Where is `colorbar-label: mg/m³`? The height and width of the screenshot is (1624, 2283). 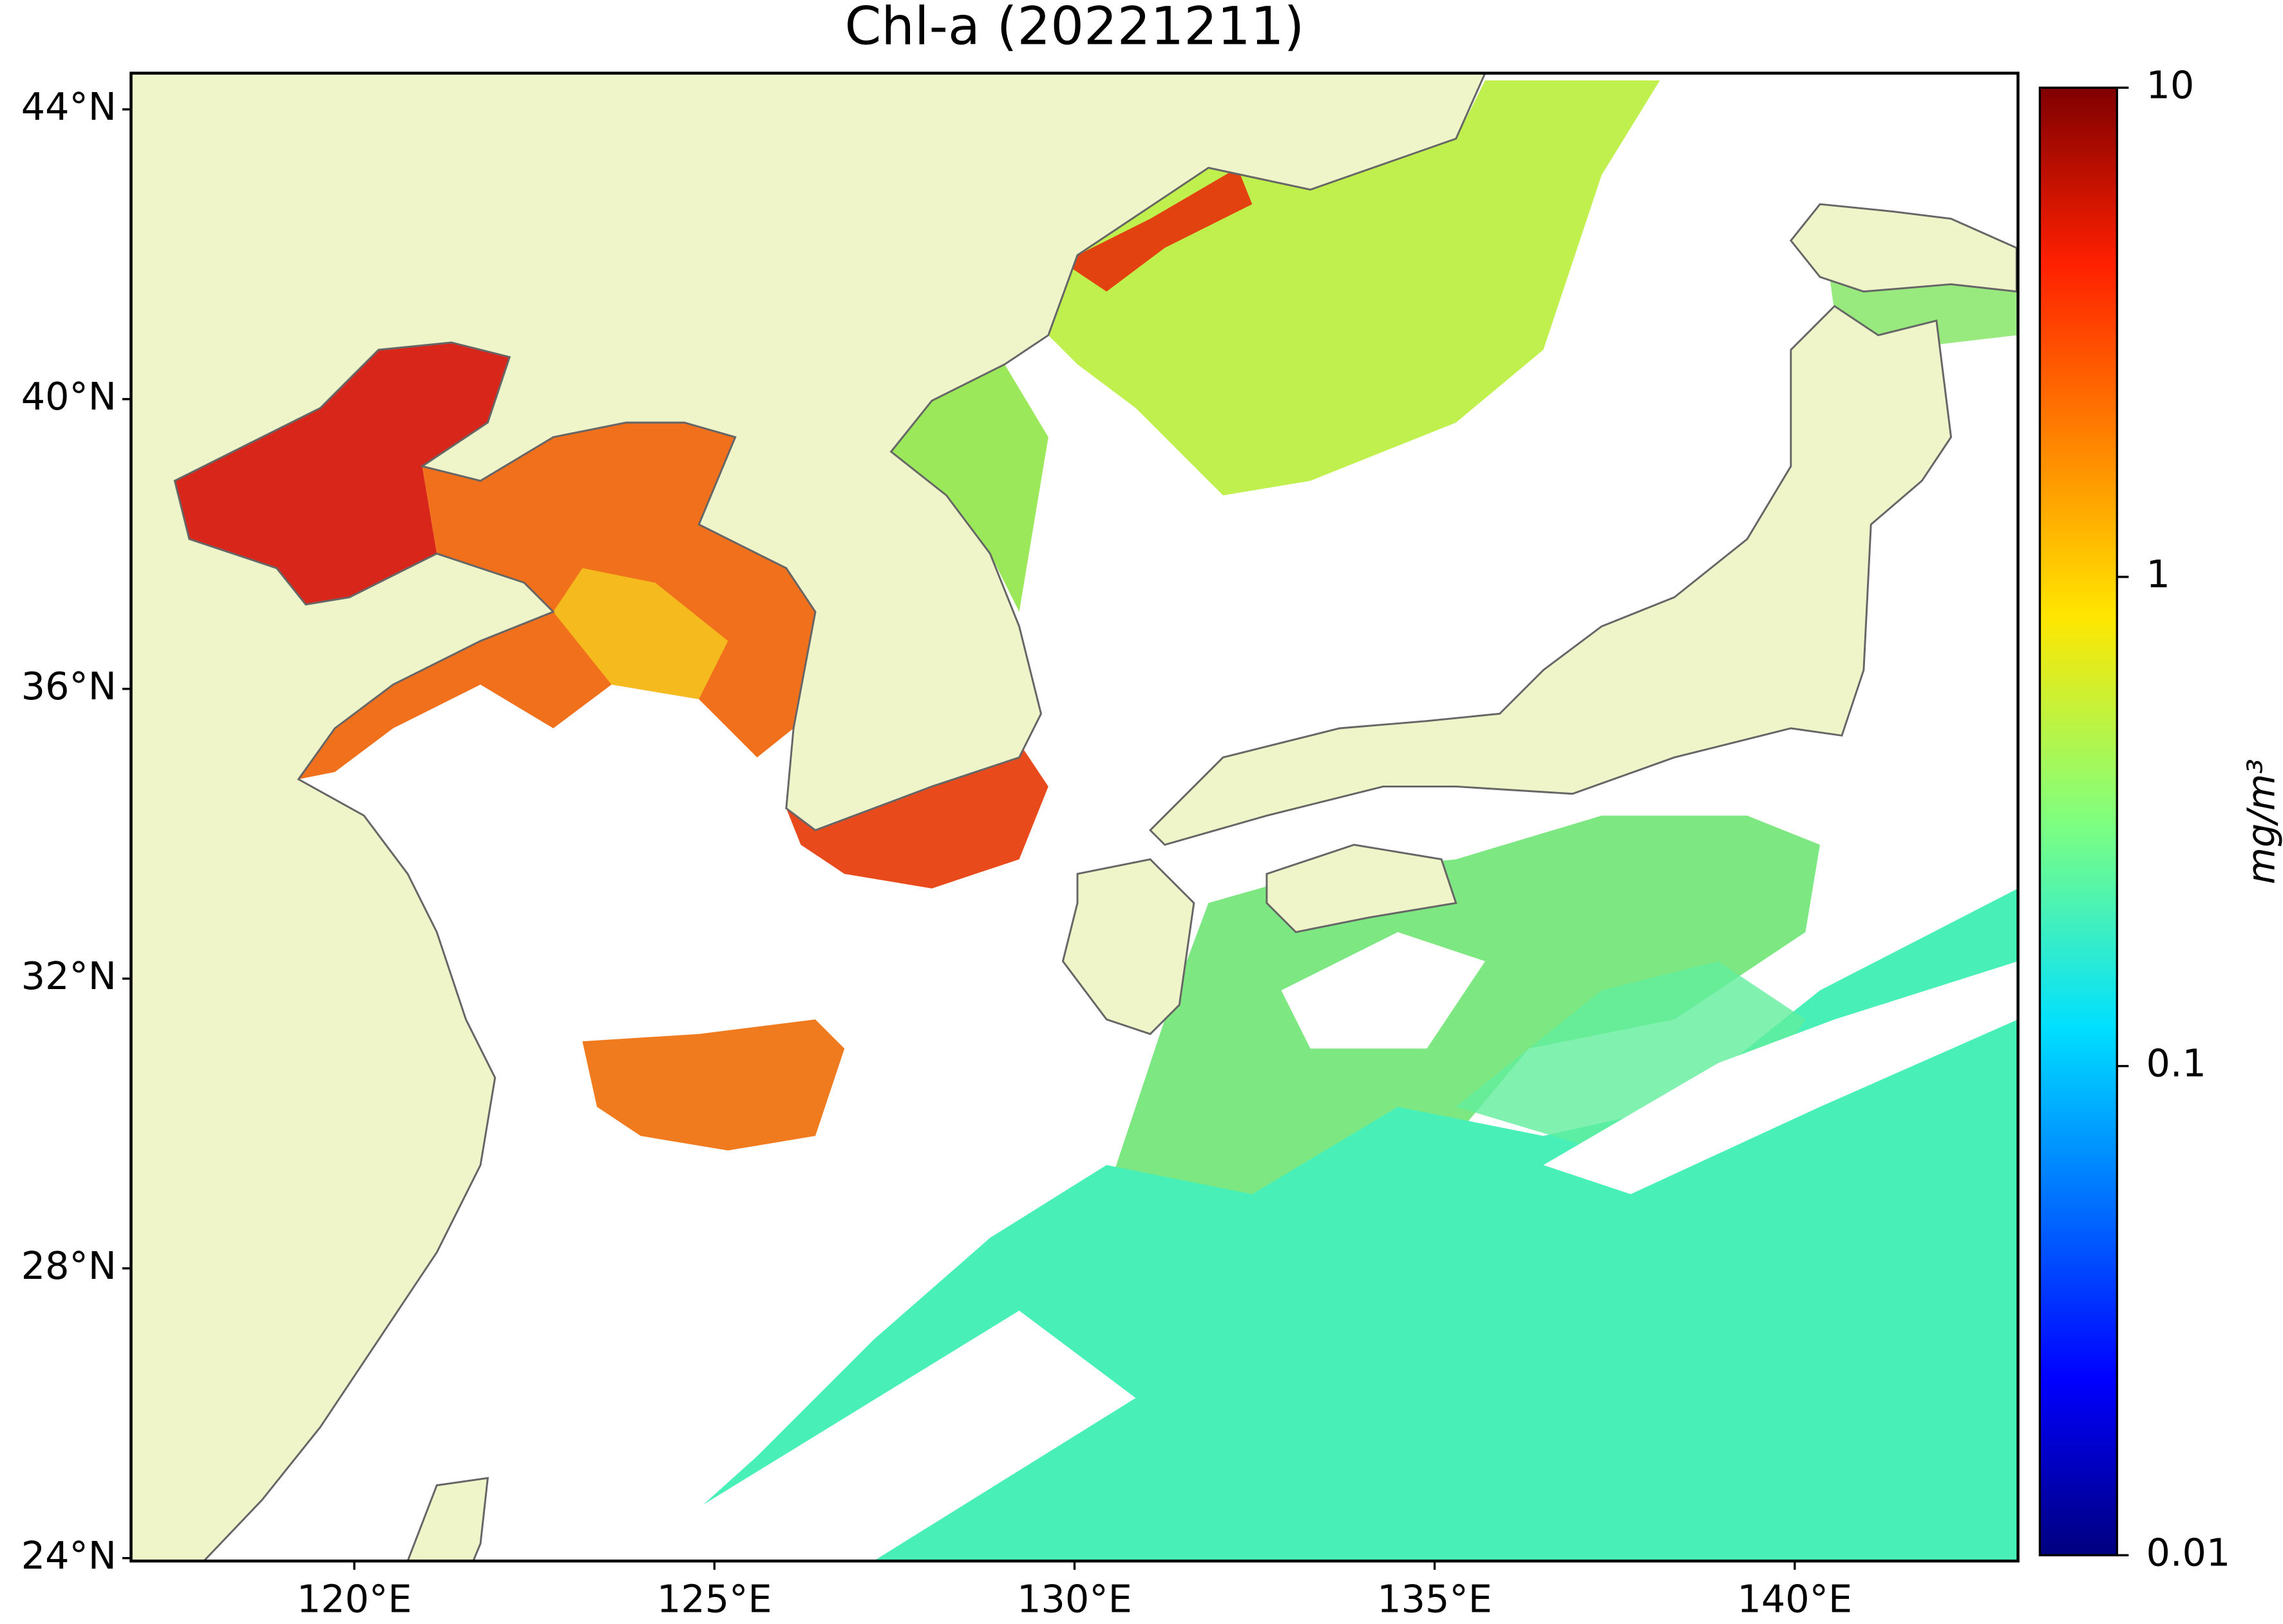 colorbar-label: mg/m³ is located at coordinates (2261, 821).